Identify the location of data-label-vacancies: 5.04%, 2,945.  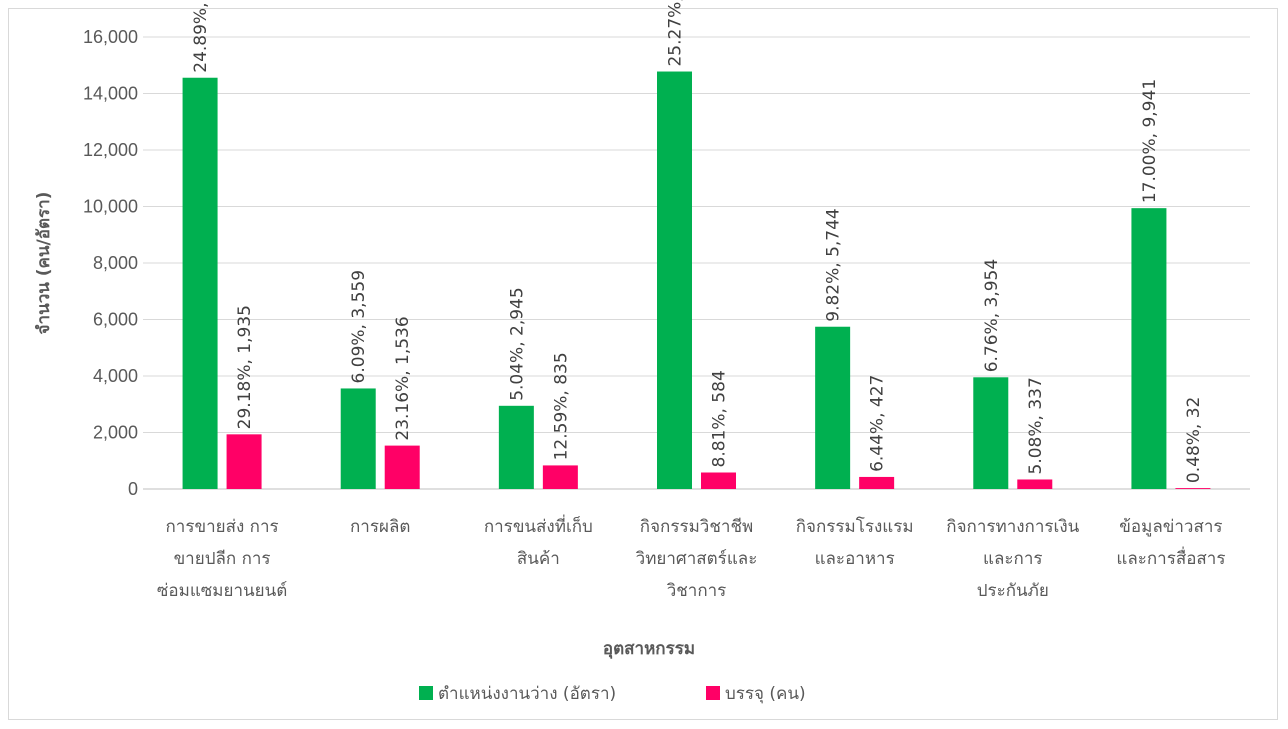
(517, 343).